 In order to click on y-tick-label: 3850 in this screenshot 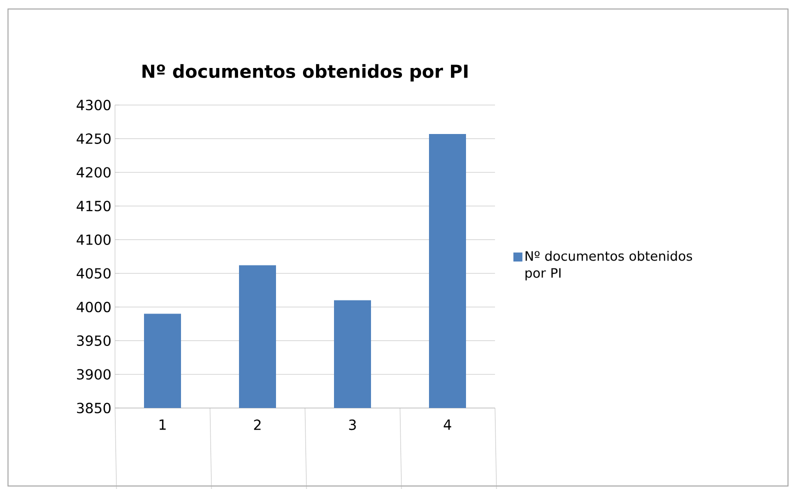, I will do `click(94, 408)`.